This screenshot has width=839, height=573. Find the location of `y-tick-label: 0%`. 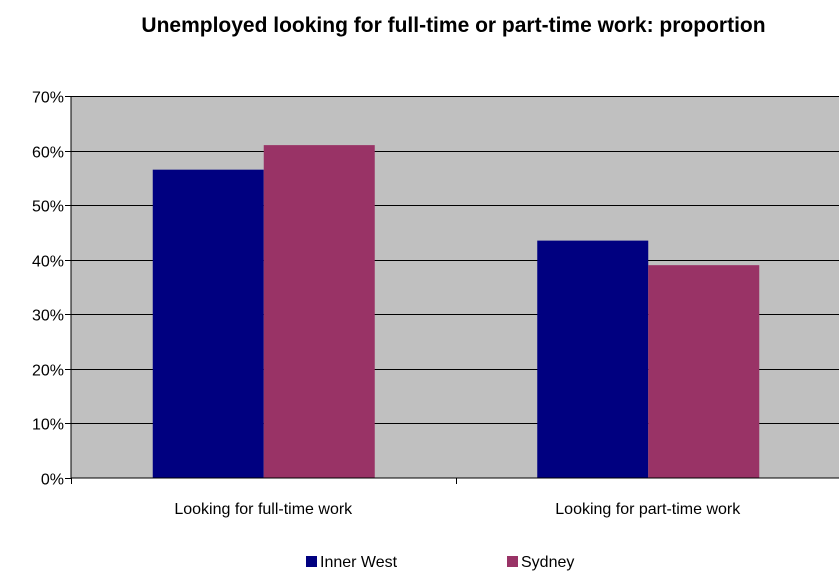

y-tick-label: 0% is located at coordinates (52, 480).